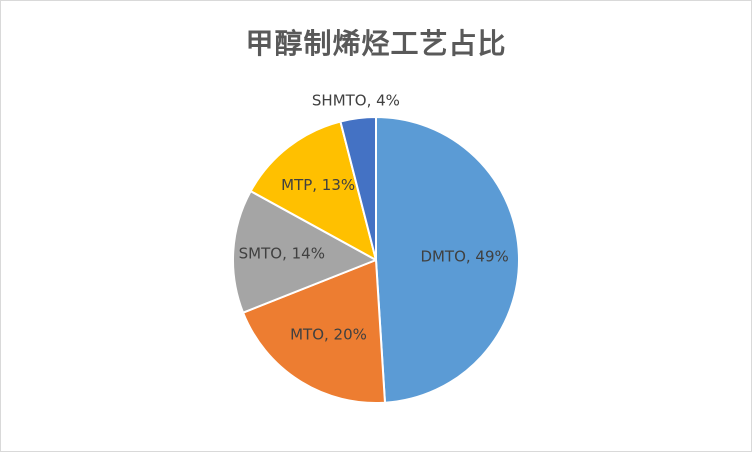 This screenshot has width=752, height=452. Describe the element at coordinates (376, 43) in the screenshot. I see `chart-title: 甲醇制烯烃工艺占比` at that location.